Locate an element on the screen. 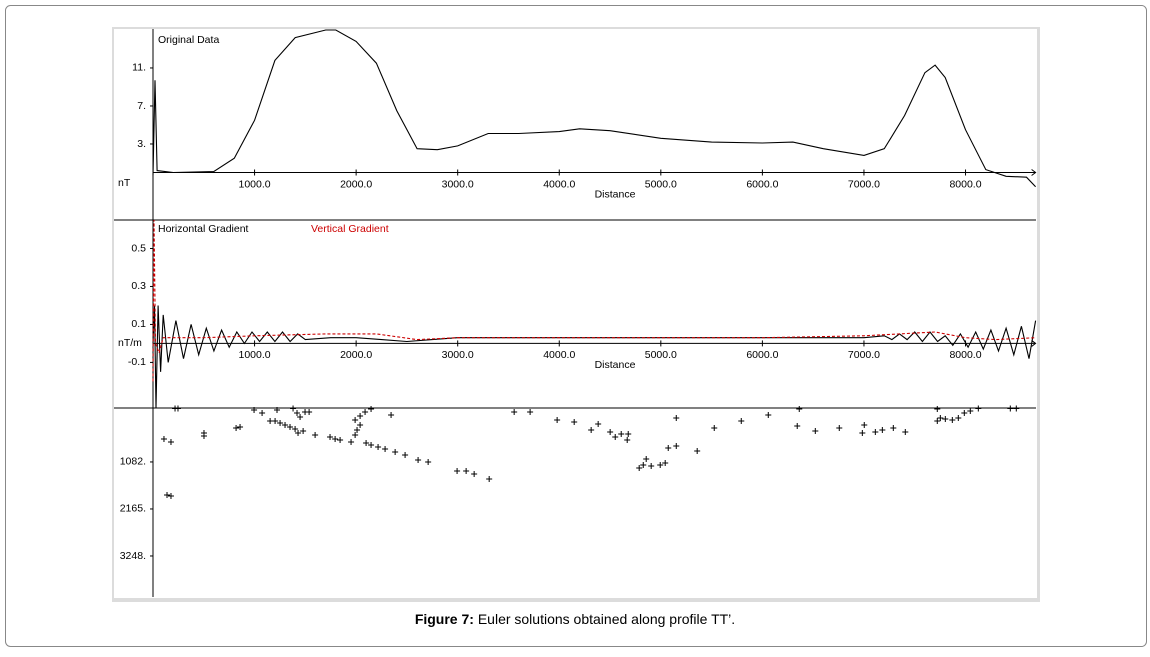 The width and height of the screenshot is (1150, 657). x-tick-label: 8000.0 is located at coordinates (965, 184).